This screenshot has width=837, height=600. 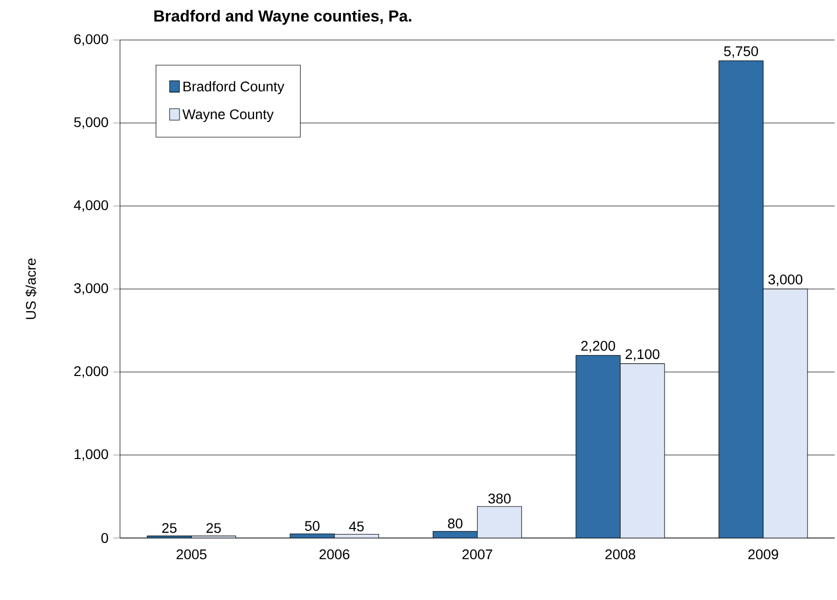 I want to click on chart-title: Bradford and Wayne counties, Pa., so click(x=283, y=17).